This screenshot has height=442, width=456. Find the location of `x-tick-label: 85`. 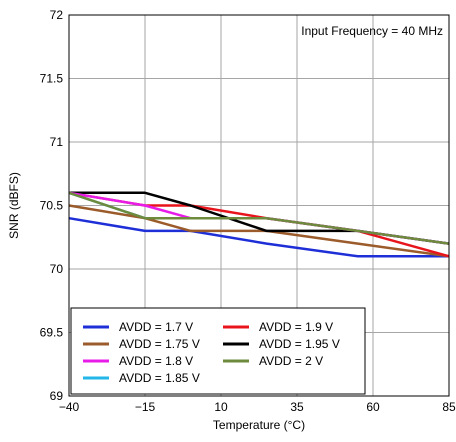

x-tick-label: 85 is located at coordinates (449, 407).